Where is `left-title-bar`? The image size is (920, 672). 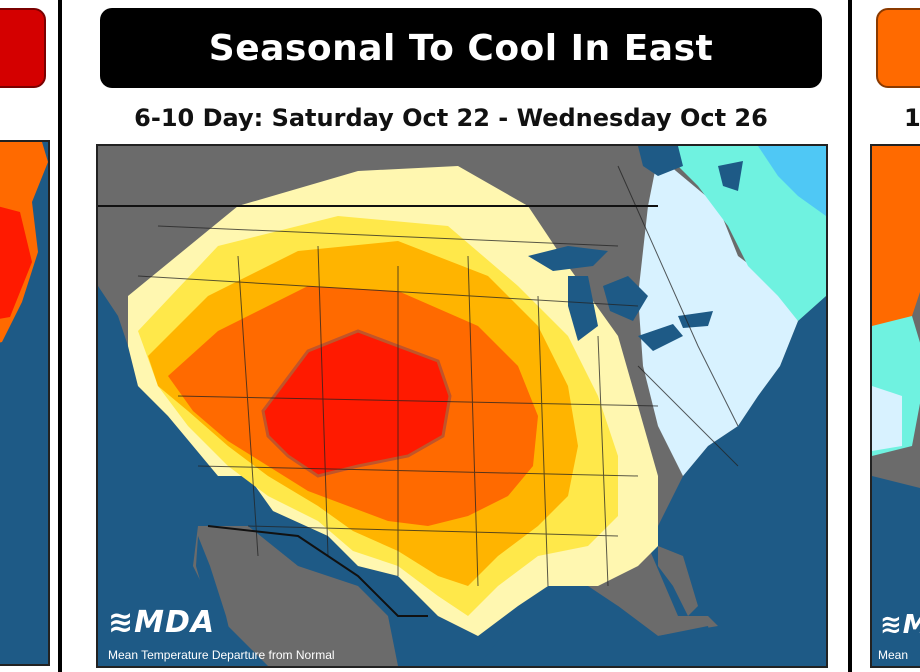
left-title-bar is located at coordinates (23, 48).